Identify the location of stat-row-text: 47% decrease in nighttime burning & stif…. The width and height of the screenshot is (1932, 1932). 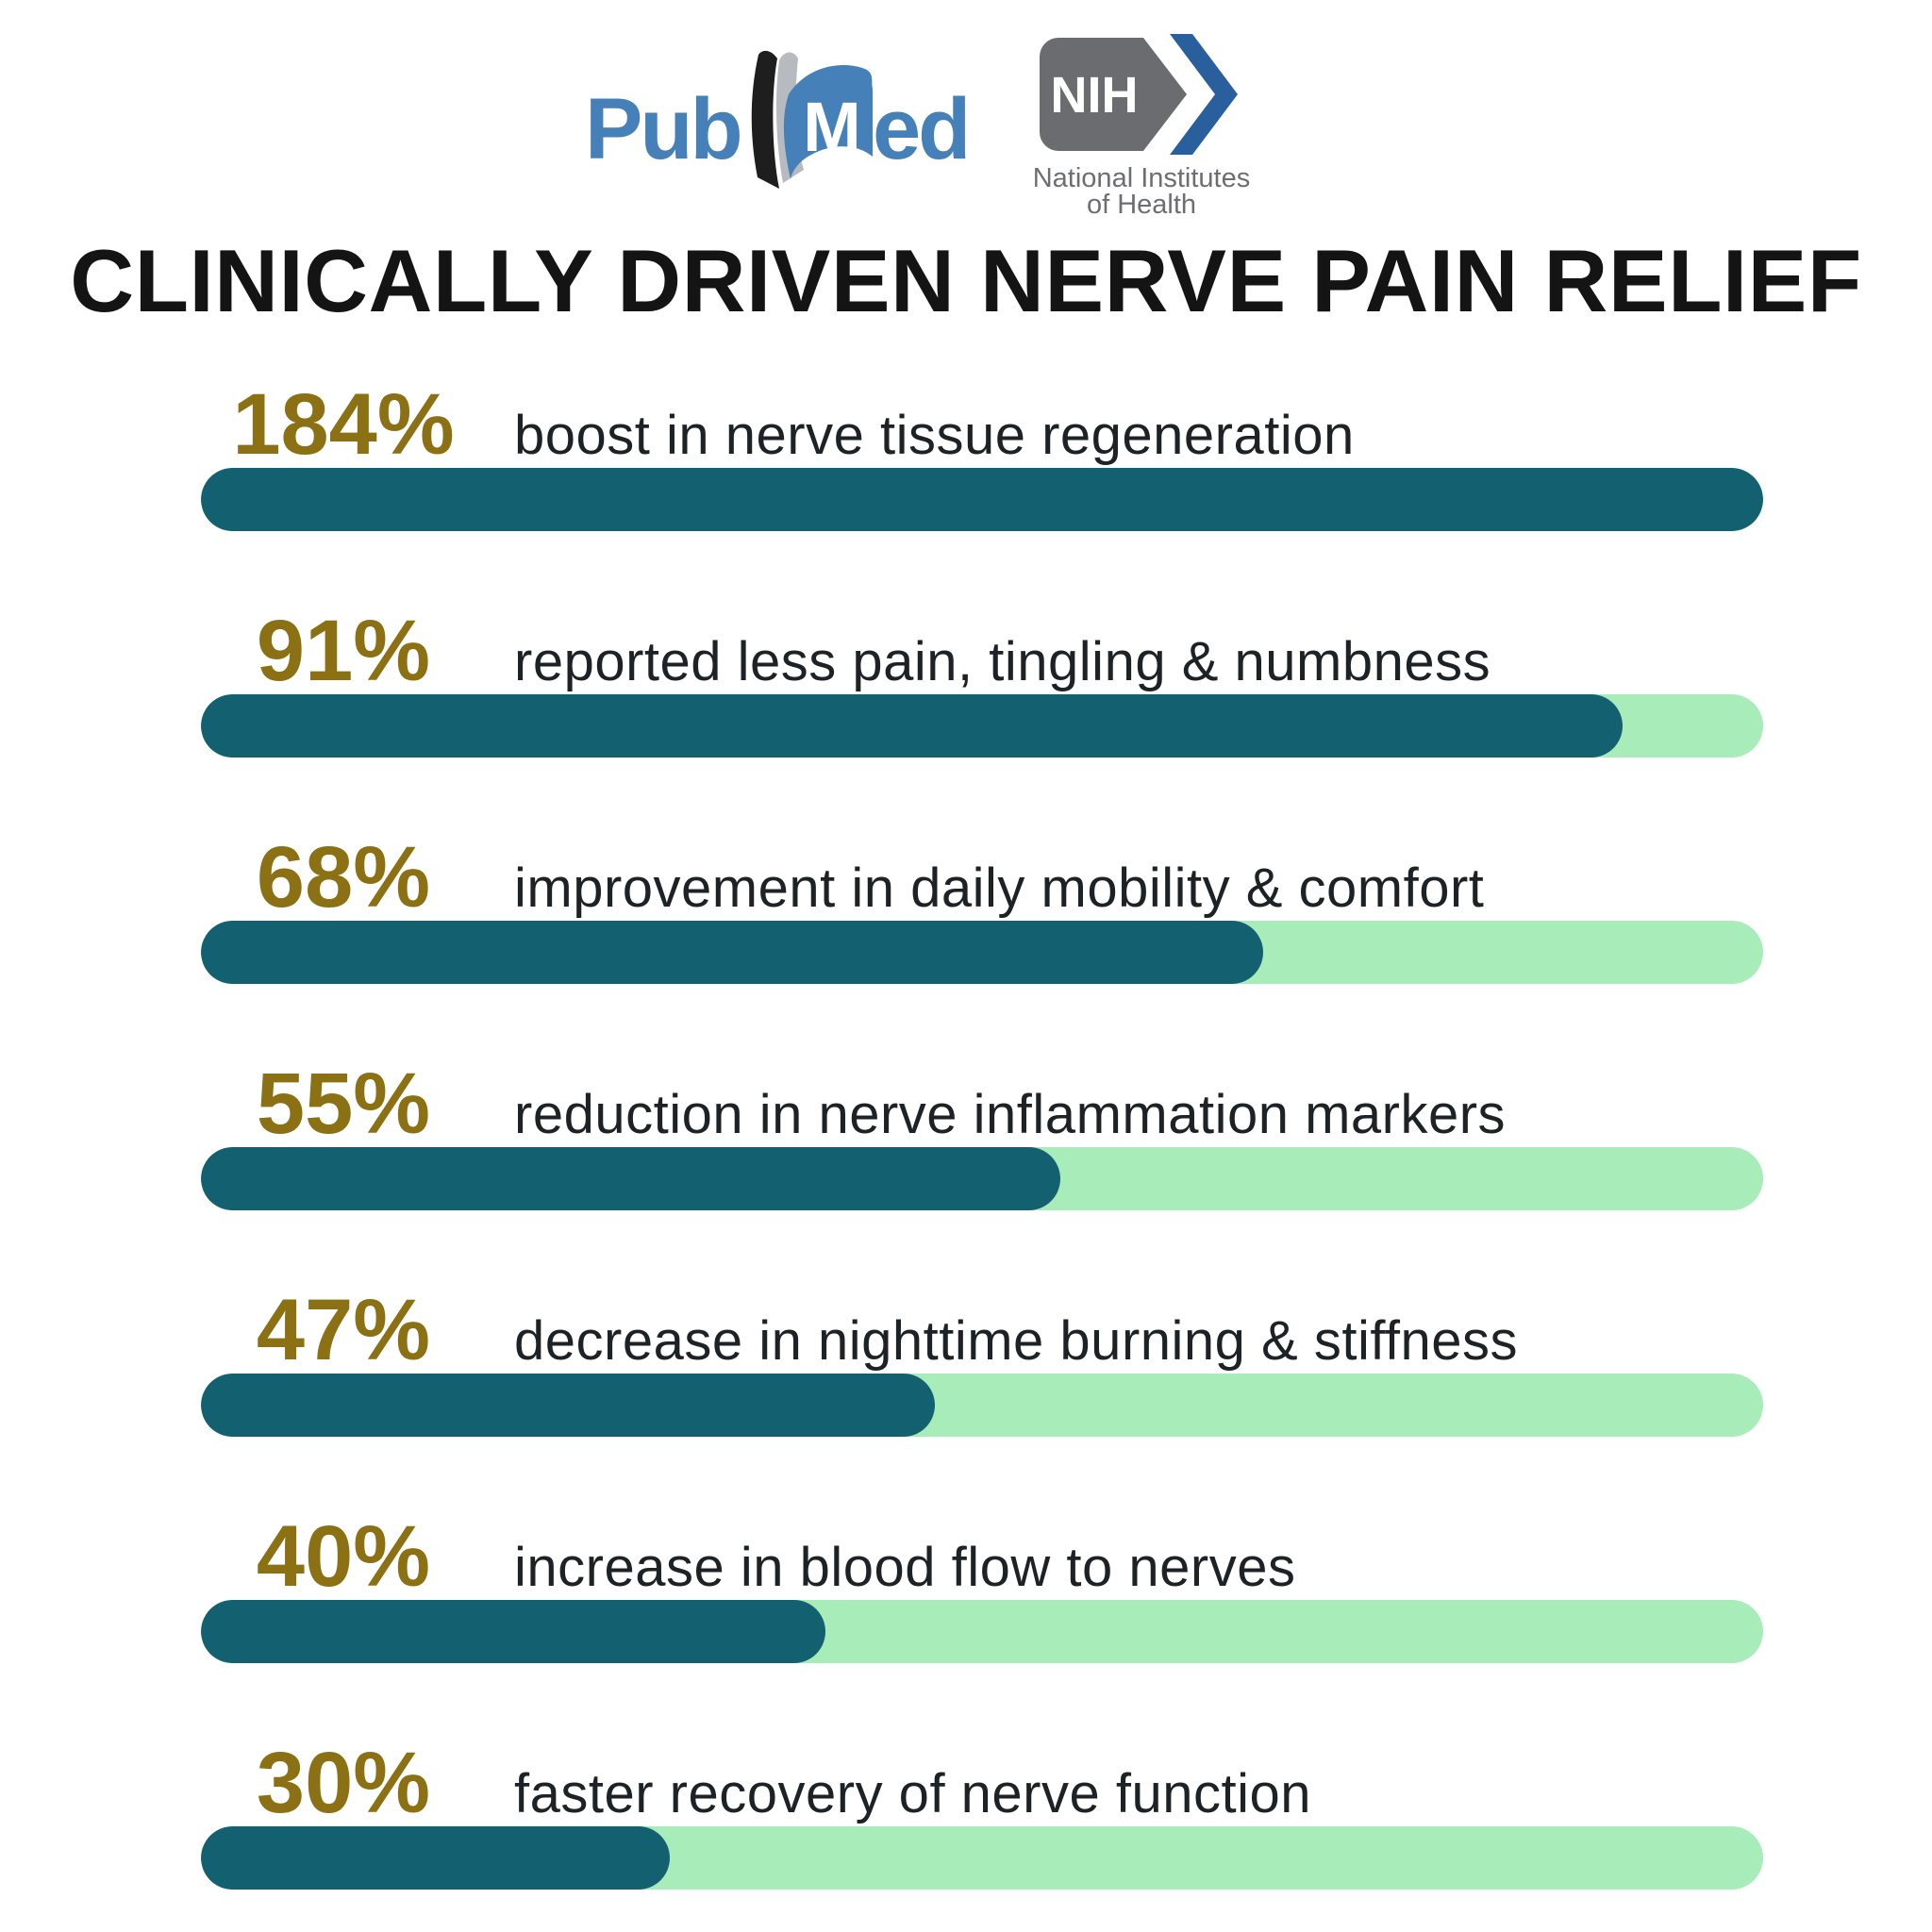
(982, 1330).